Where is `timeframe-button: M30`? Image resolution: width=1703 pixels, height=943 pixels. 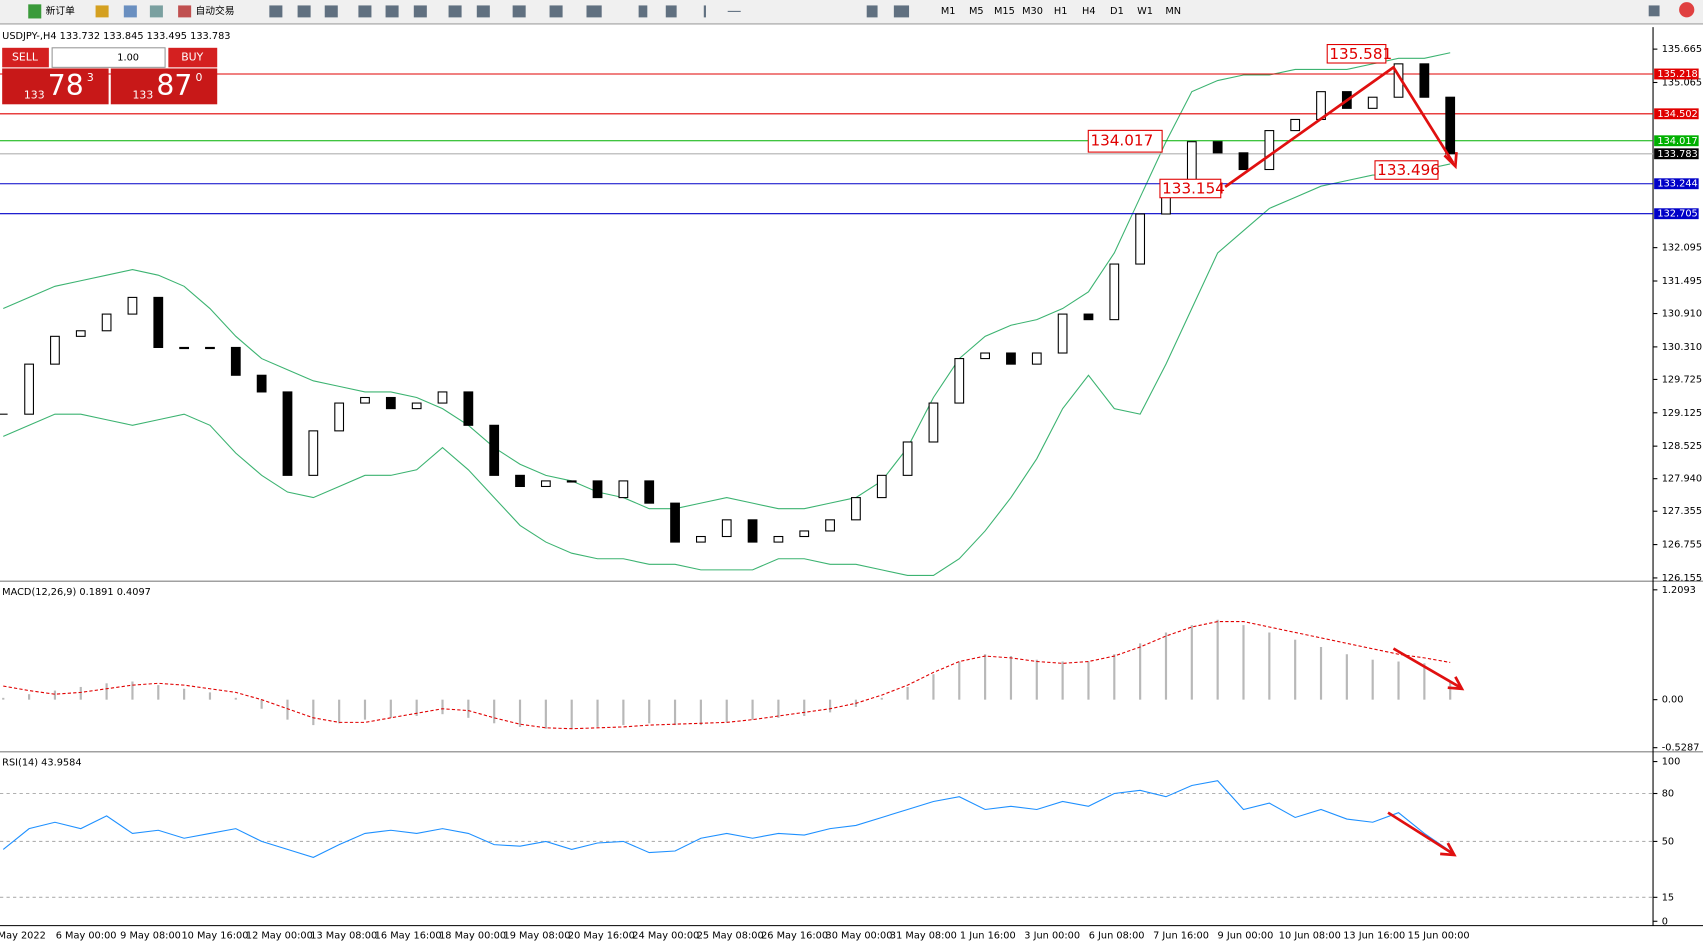
timeframe-button: M30 is located at coordinates (1032, 11).